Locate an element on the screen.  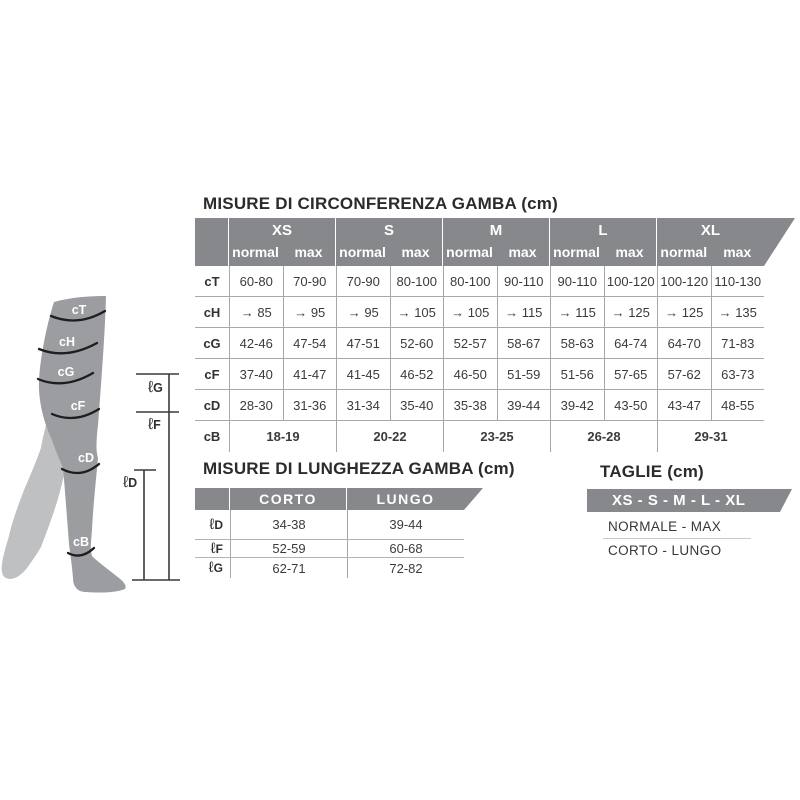
length-row-lF: ℓF 52-59 60-68 is located at coordinates (329, 549).